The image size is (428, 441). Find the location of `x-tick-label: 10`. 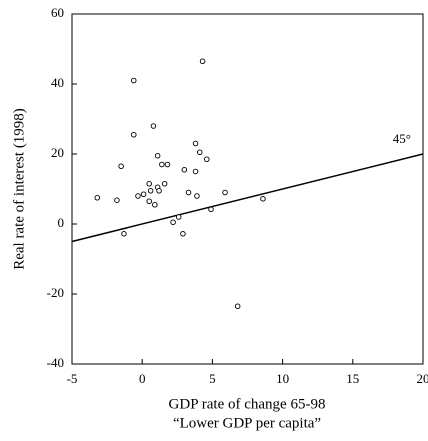

x-tick-label: 10 is located at coordinates (282, 378).